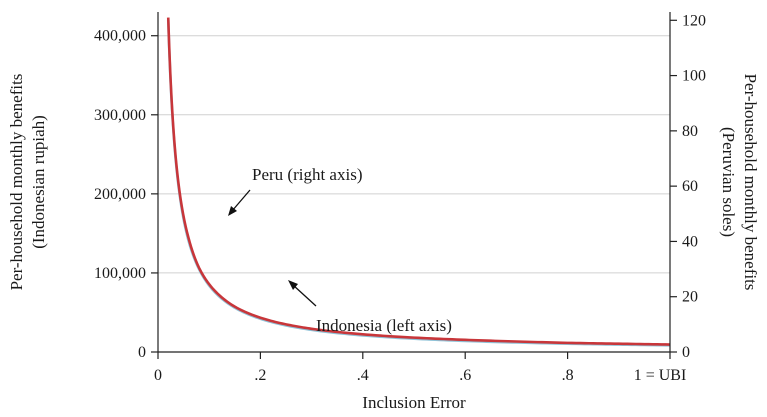 The width and height of the screenshot is (767, 417). I want to click on peru-arrow, so click(241, 200).